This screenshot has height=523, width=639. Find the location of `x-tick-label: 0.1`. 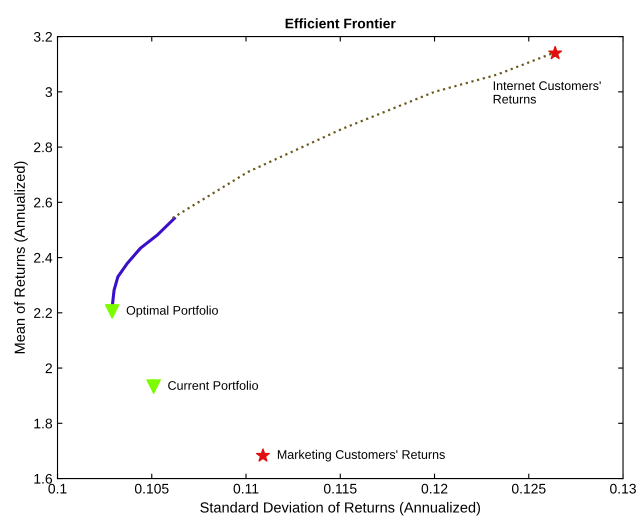

x-tick-label: 0.1 is located at coordinates (57, 489).